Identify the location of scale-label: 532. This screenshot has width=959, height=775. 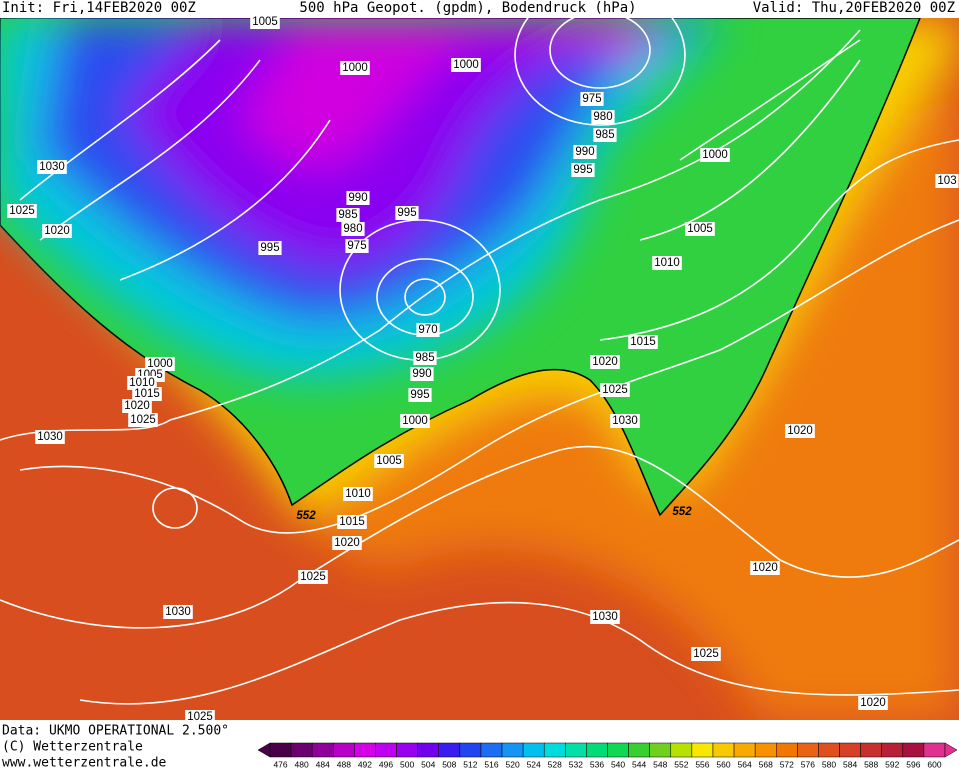
(576, 764).